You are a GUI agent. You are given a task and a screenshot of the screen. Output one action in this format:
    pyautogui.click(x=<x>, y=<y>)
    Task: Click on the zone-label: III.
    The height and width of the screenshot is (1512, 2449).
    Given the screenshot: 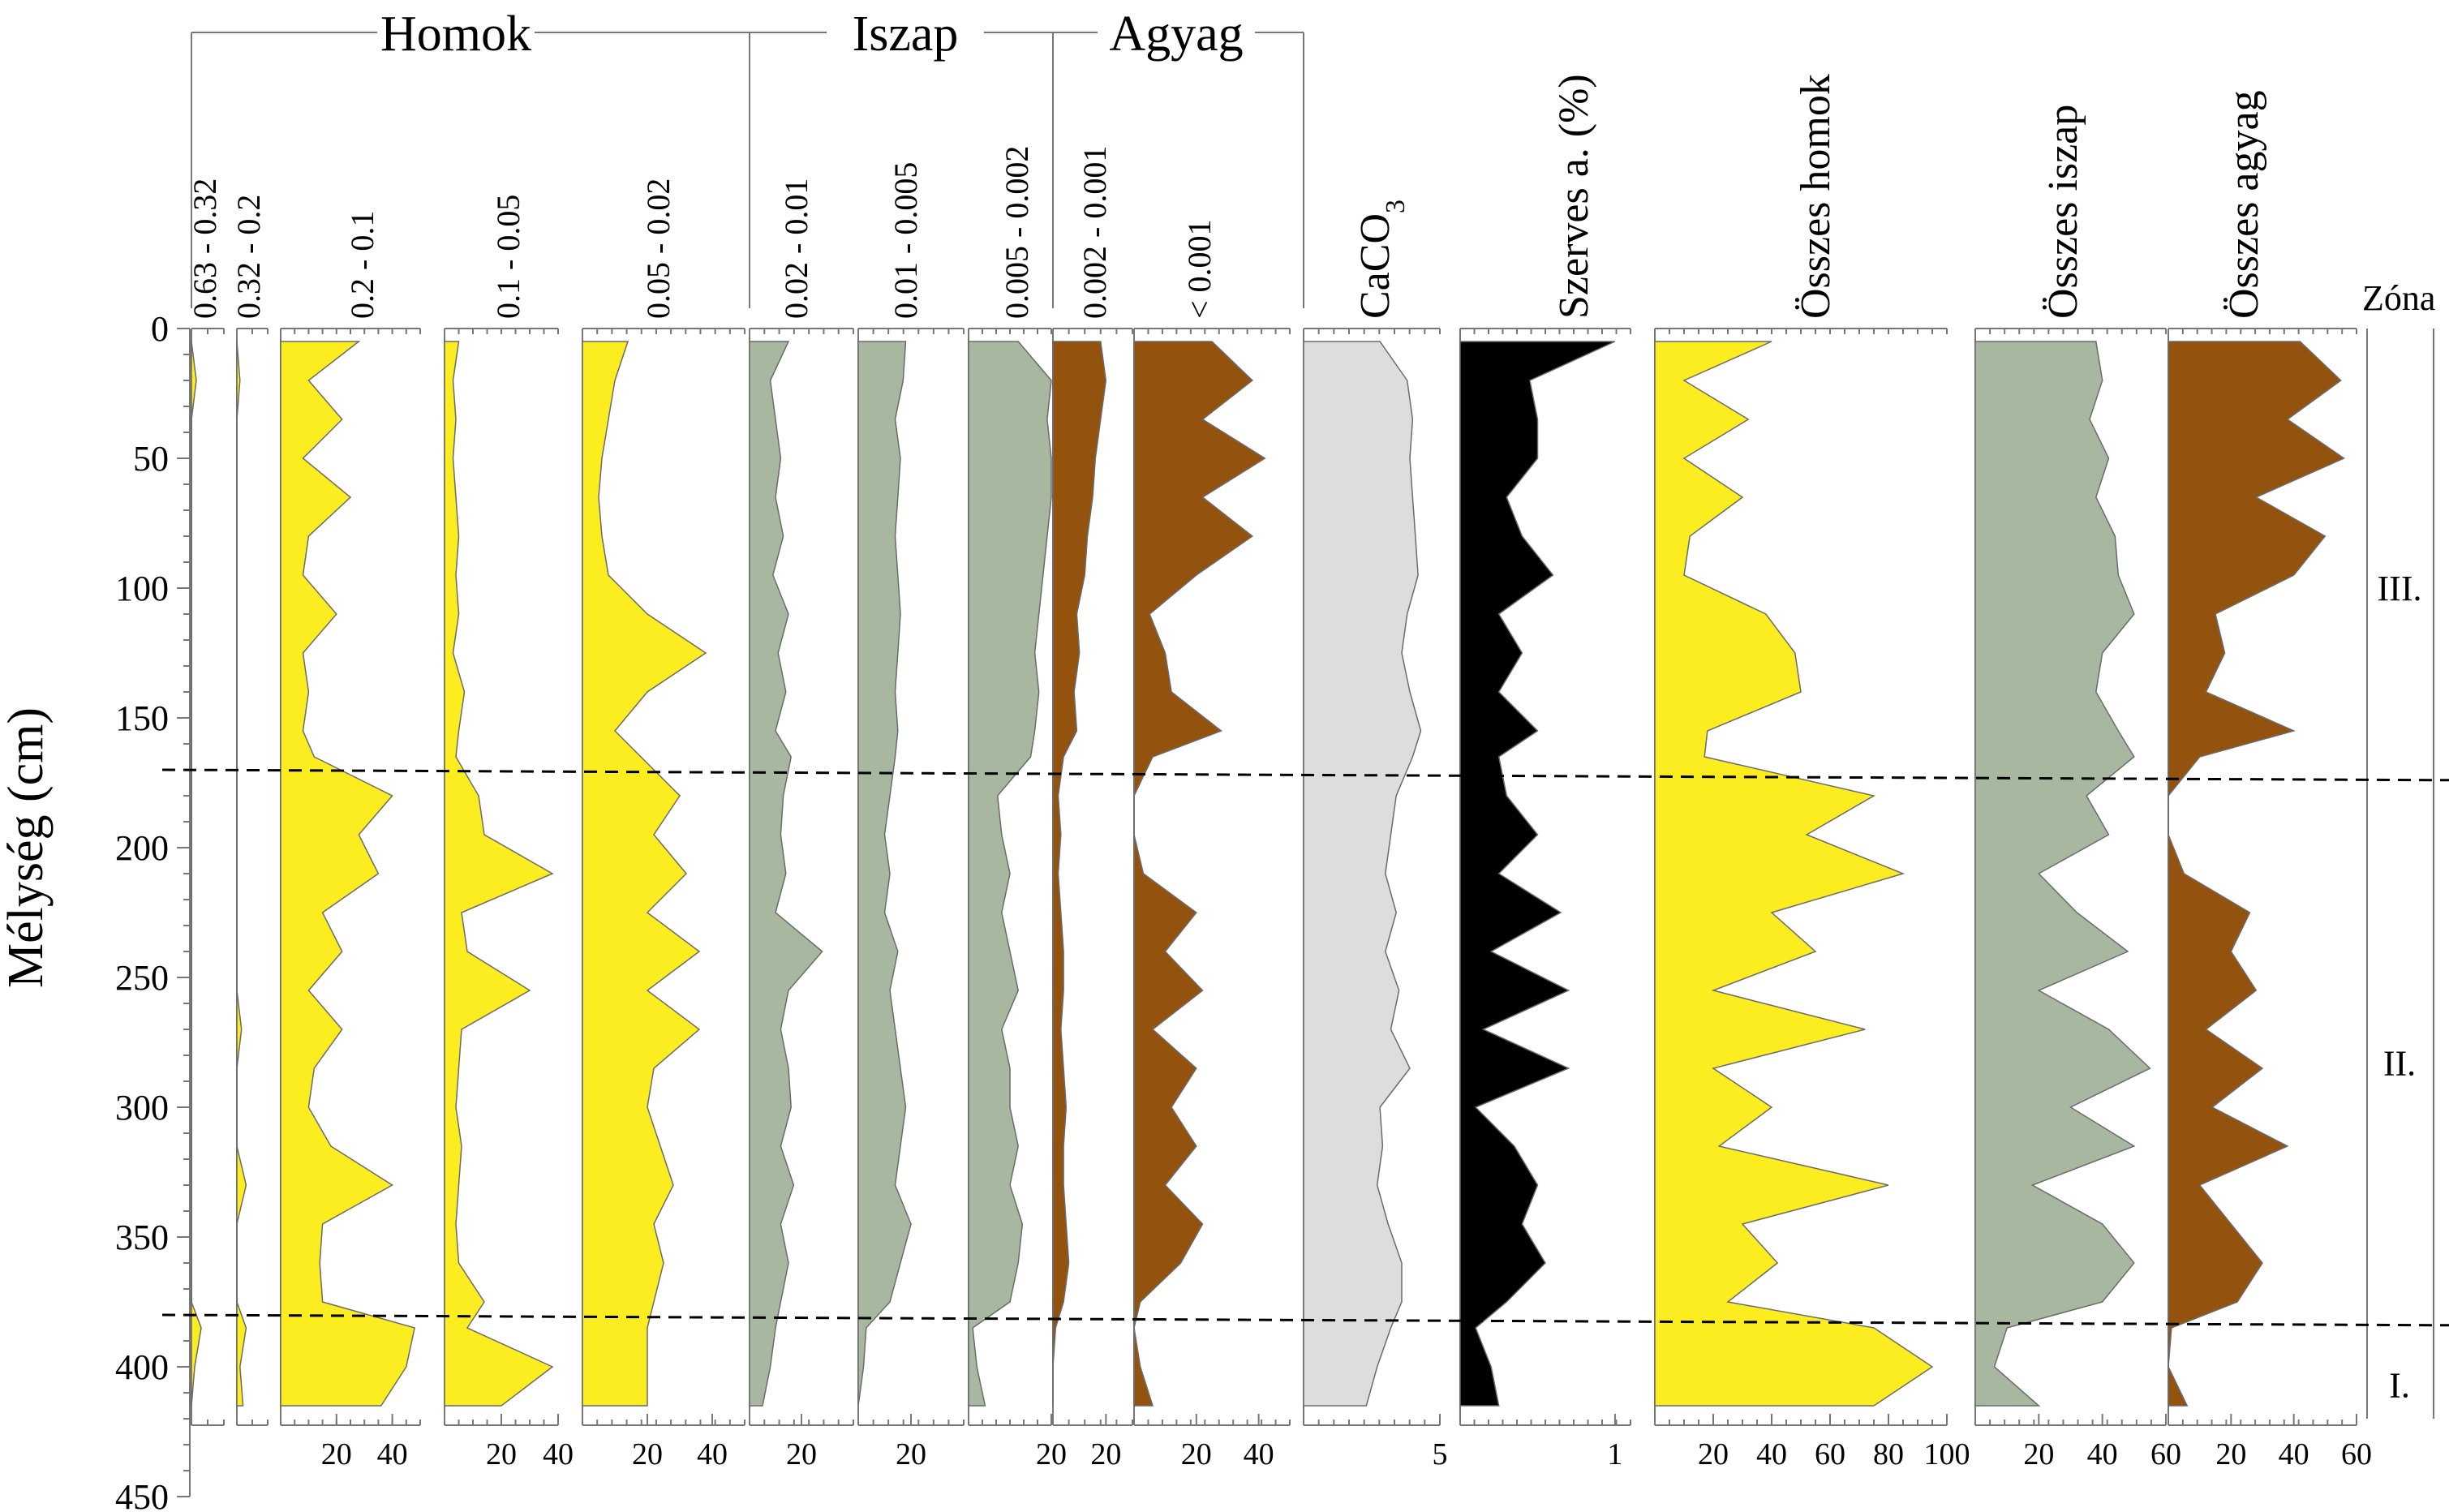 What is the action you would take?
    pyautogui.click(x=2400, y=588)
    